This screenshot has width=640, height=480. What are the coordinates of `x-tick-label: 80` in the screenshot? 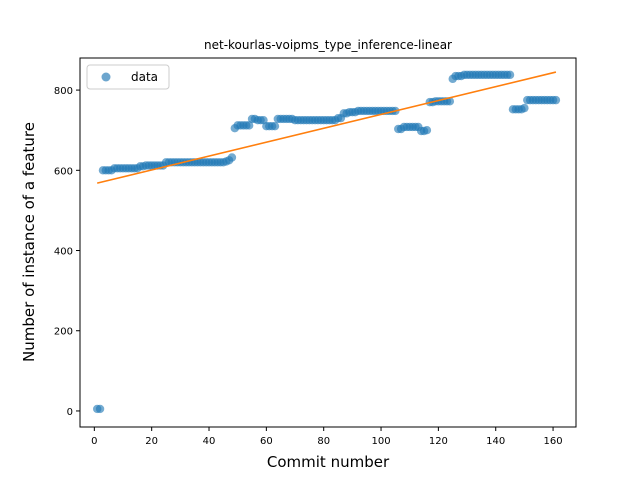 It's located at (323, 441).